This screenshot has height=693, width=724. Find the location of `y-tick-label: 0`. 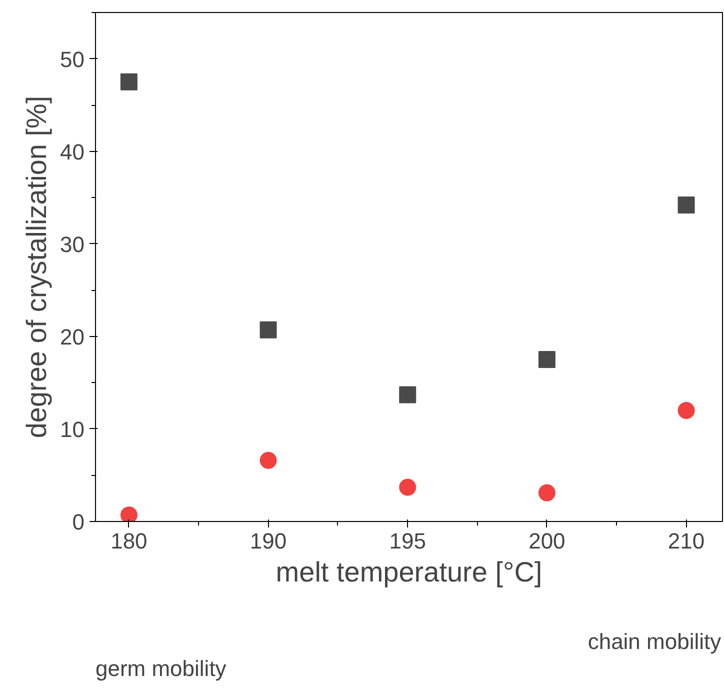

y-tick-label: 0 is located at coordinates (78, 522).